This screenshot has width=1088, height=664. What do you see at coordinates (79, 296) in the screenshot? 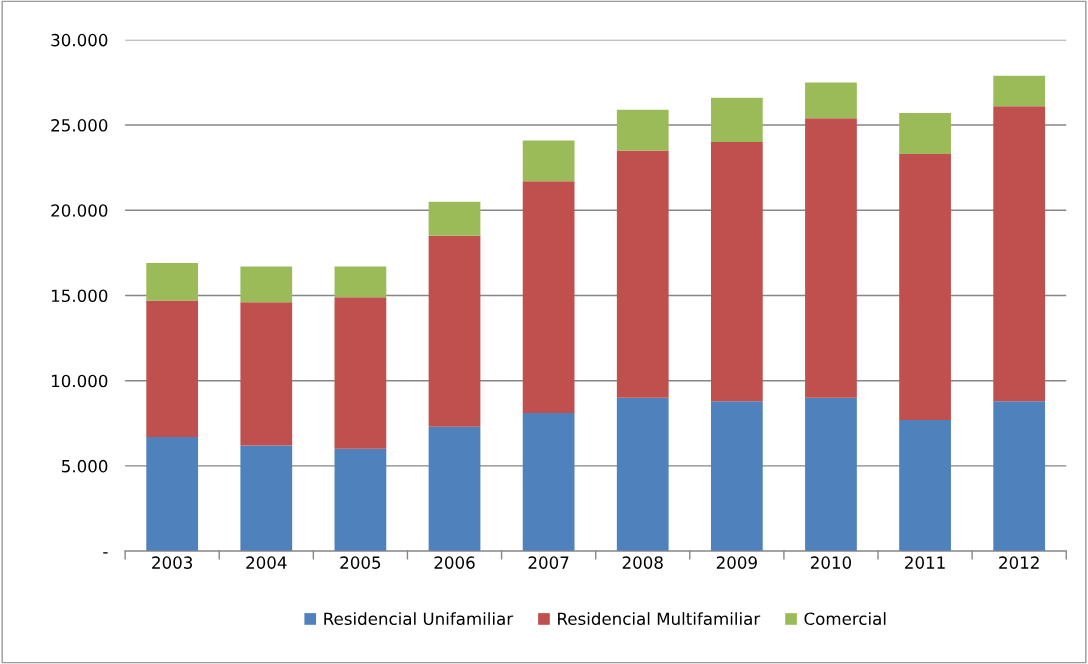
I see `y-tick-label: 15.000` at bounding box center [79, 296].